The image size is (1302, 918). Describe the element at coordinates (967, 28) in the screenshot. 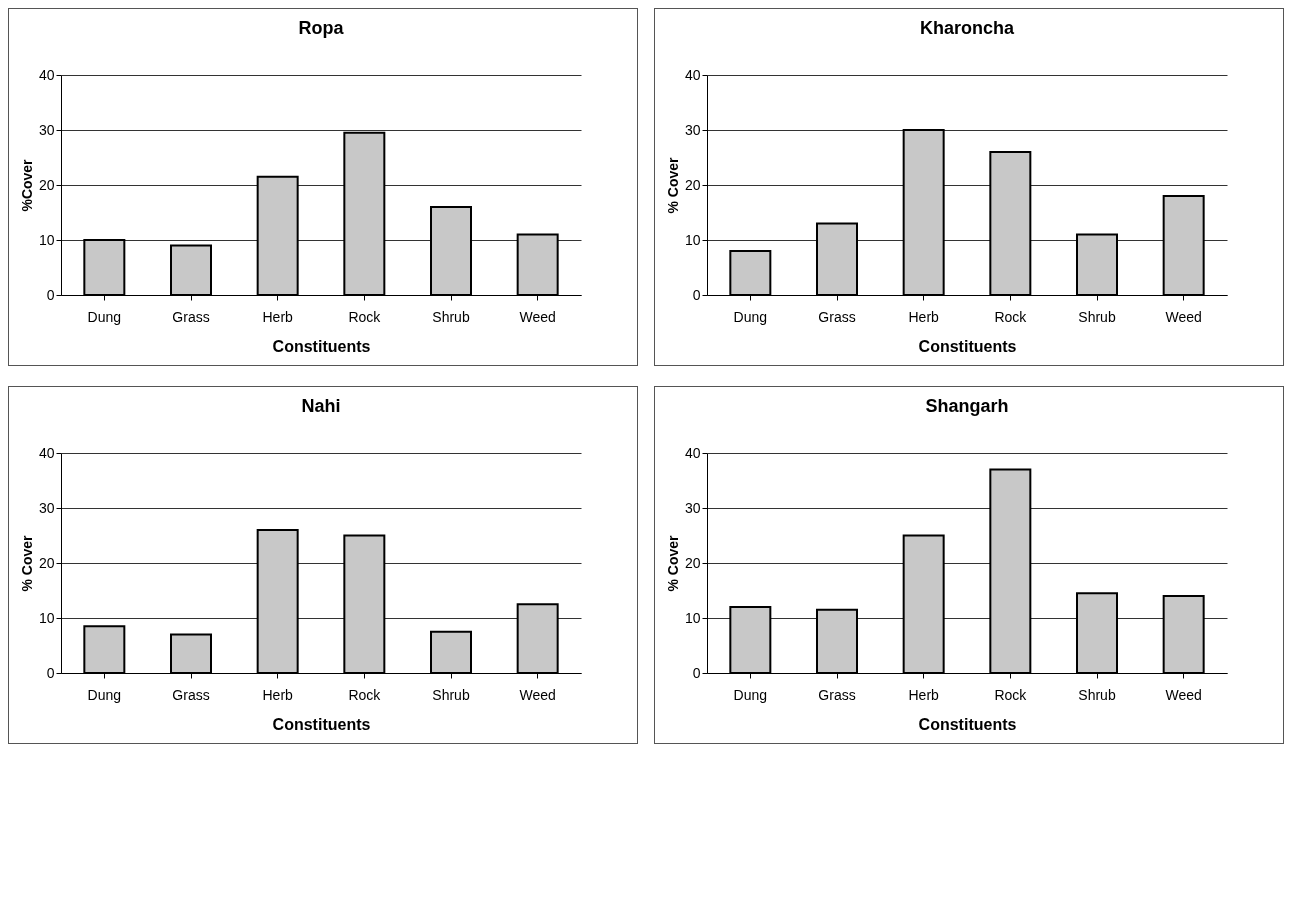

I see `chart-title: Kharoncha` at that location.